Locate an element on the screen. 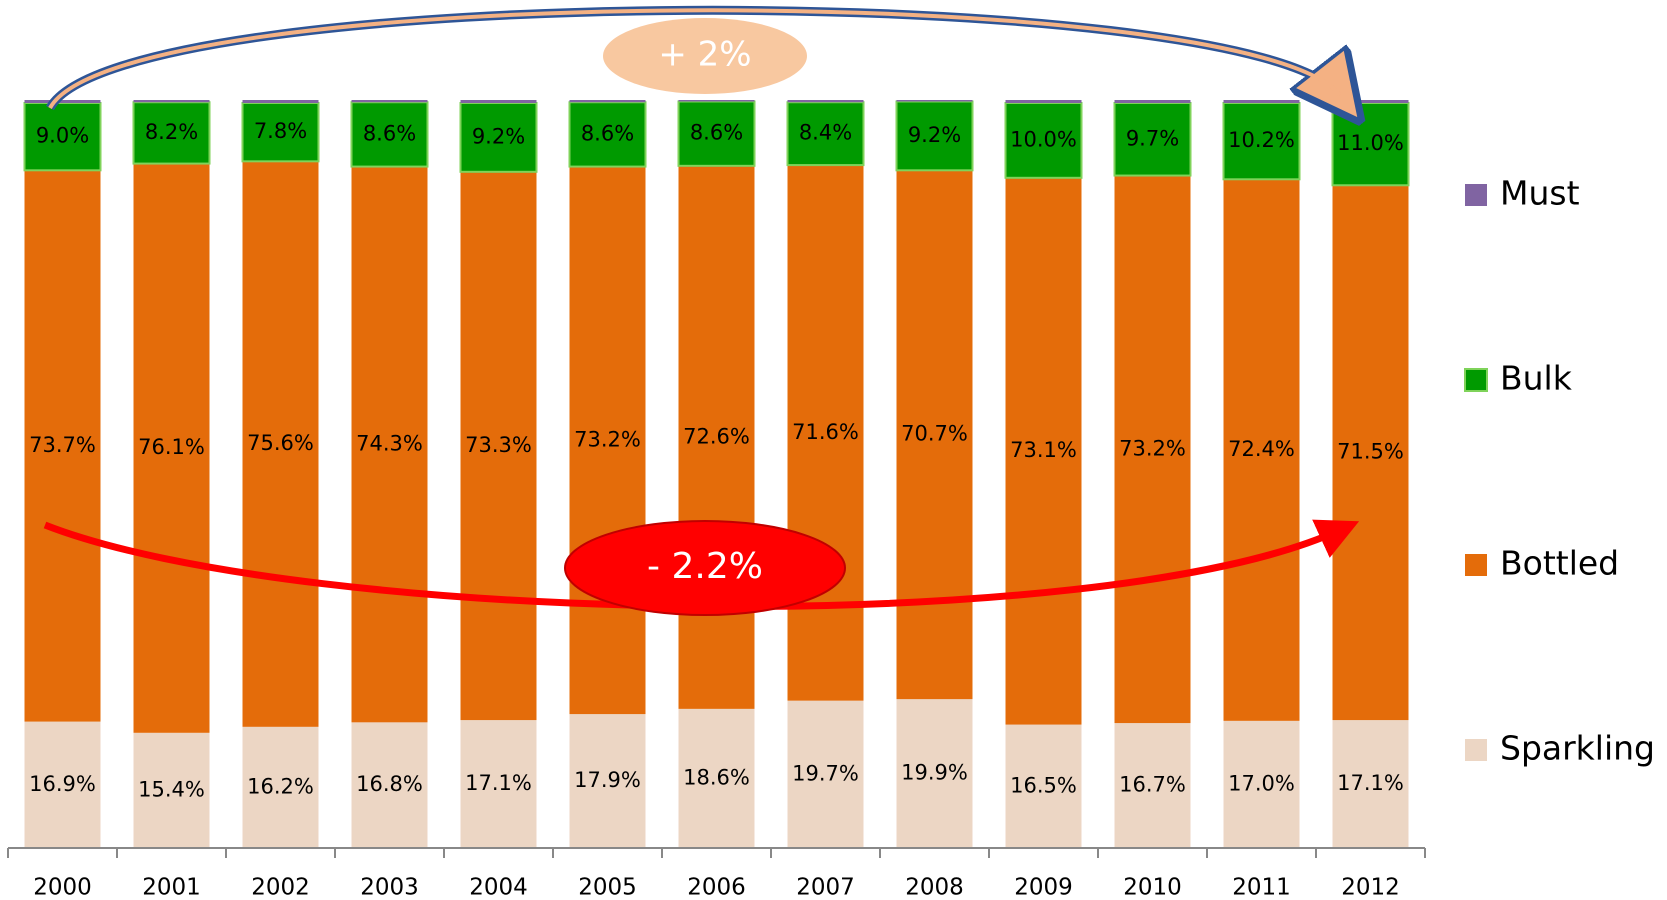 This screenshot has width=1667, height=900. value-label: 16.5% is located at coordinates (1043, 785).